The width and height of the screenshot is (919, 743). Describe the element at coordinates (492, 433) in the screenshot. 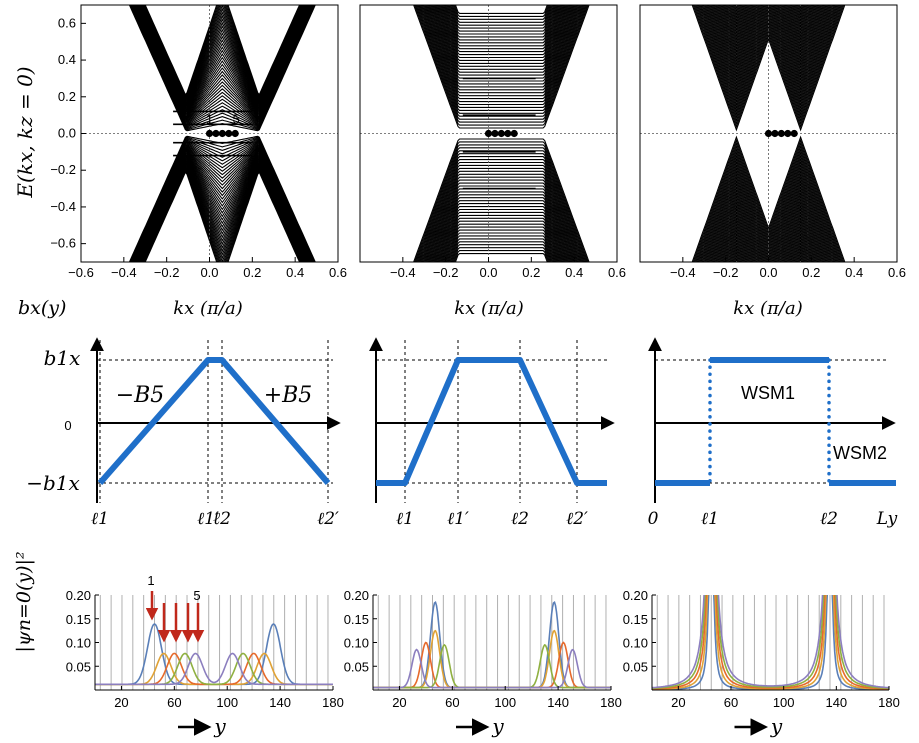

I see `profile-panel-2: ℓ1 ℓ1′ ℓ2 ℓ2′` at that location.